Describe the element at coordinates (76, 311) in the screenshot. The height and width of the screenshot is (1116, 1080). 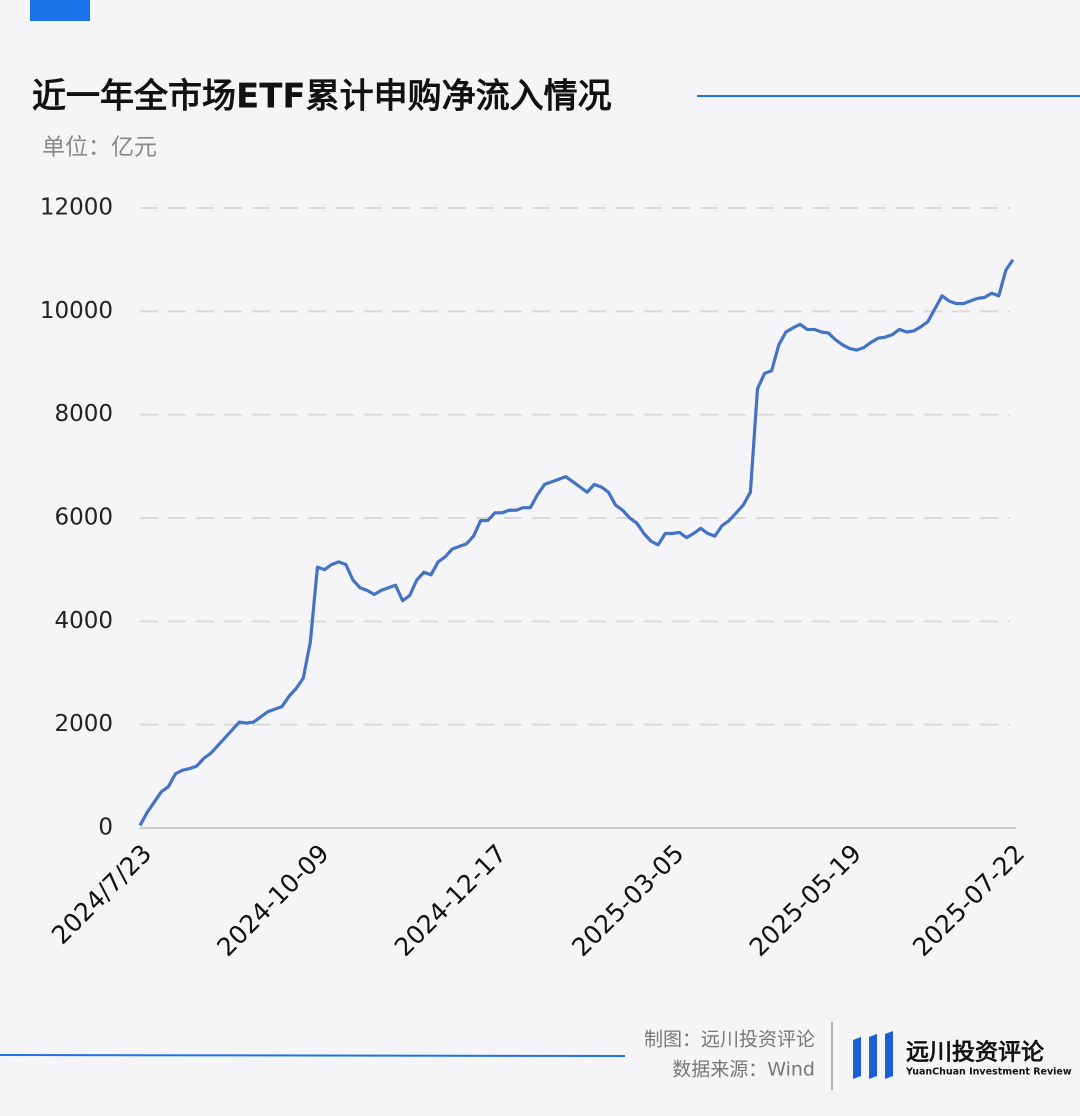
I see `y-tick-label: 10000` at that location.